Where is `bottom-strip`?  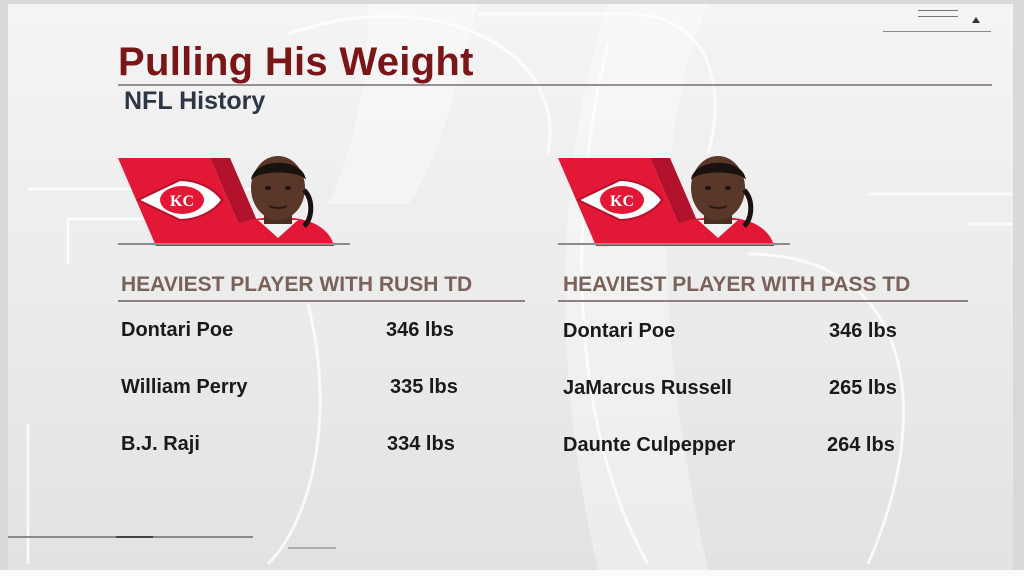 bottom-strip is located at coordinates (512, 573).